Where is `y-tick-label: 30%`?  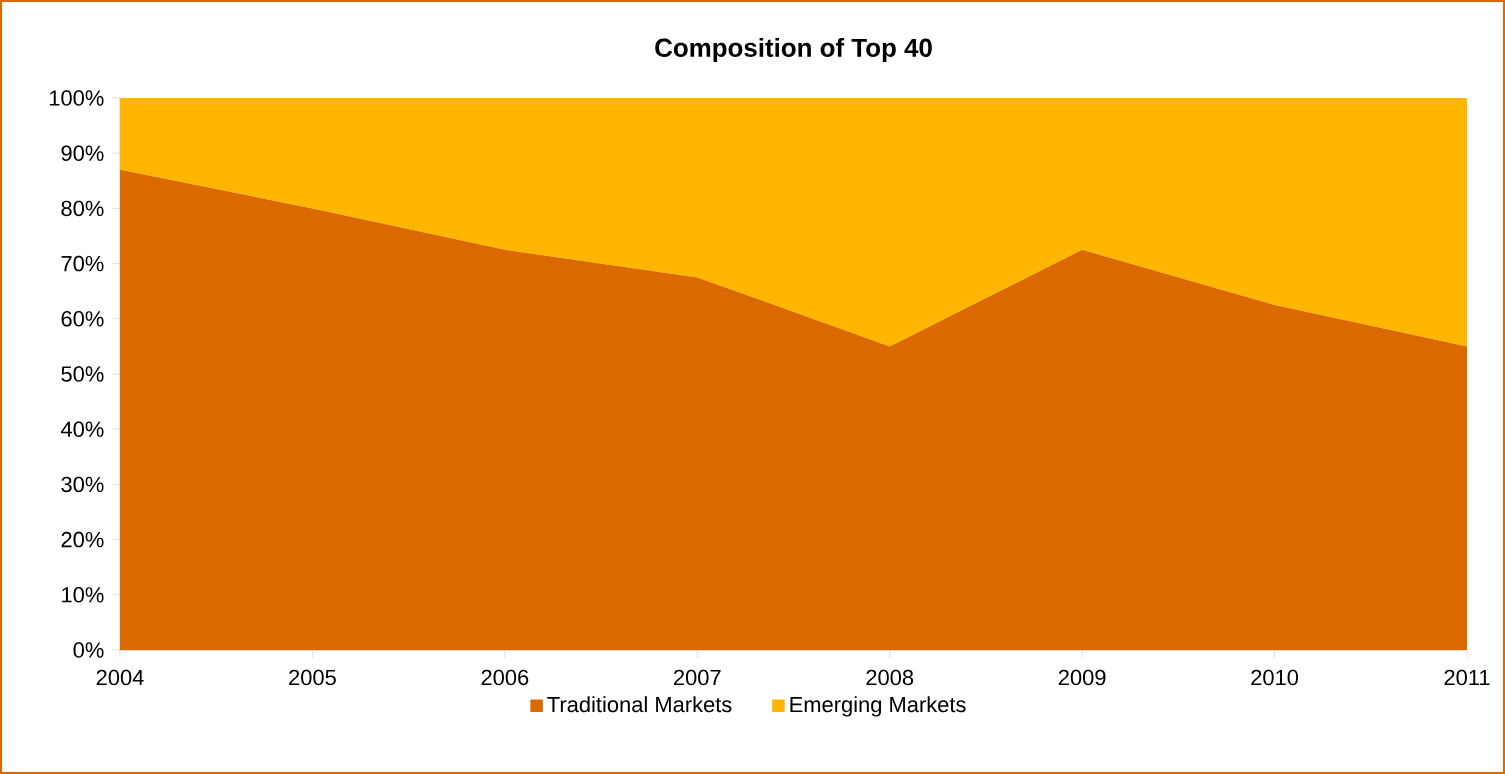 y-tick-label: 30% is located at coordinates (82, 484).